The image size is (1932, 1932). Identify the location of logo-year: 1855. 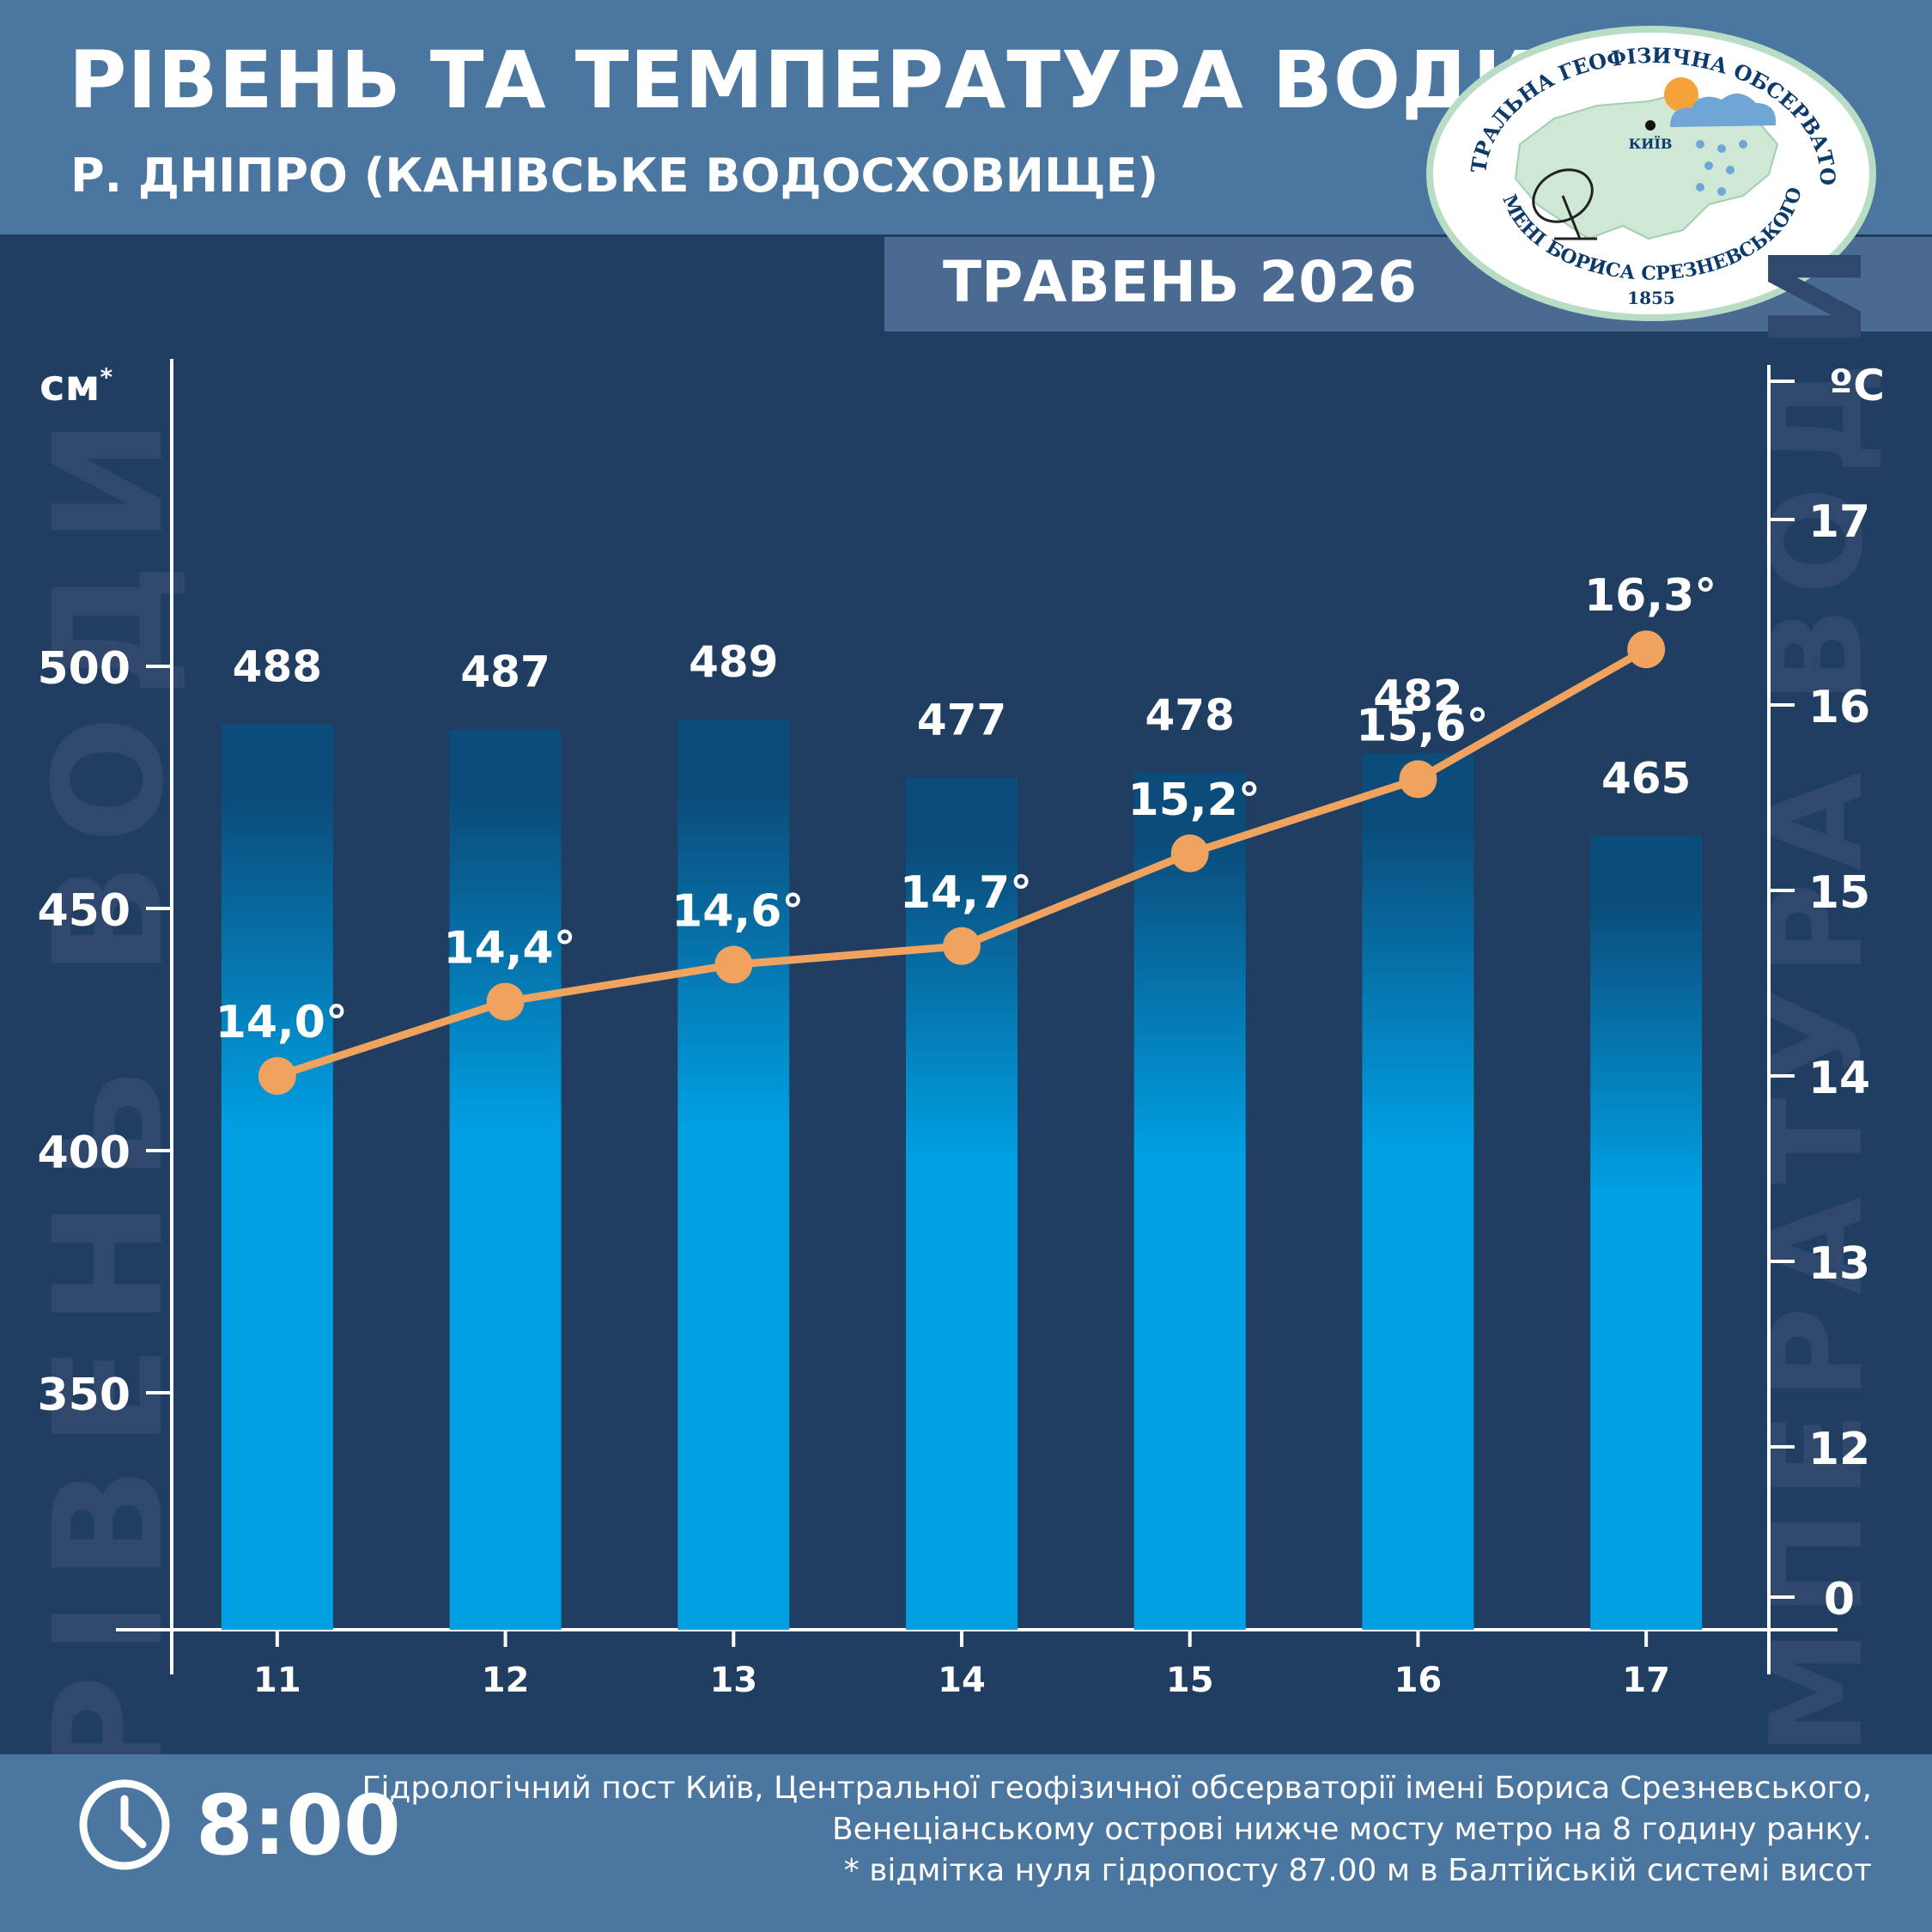
(1651, 298).